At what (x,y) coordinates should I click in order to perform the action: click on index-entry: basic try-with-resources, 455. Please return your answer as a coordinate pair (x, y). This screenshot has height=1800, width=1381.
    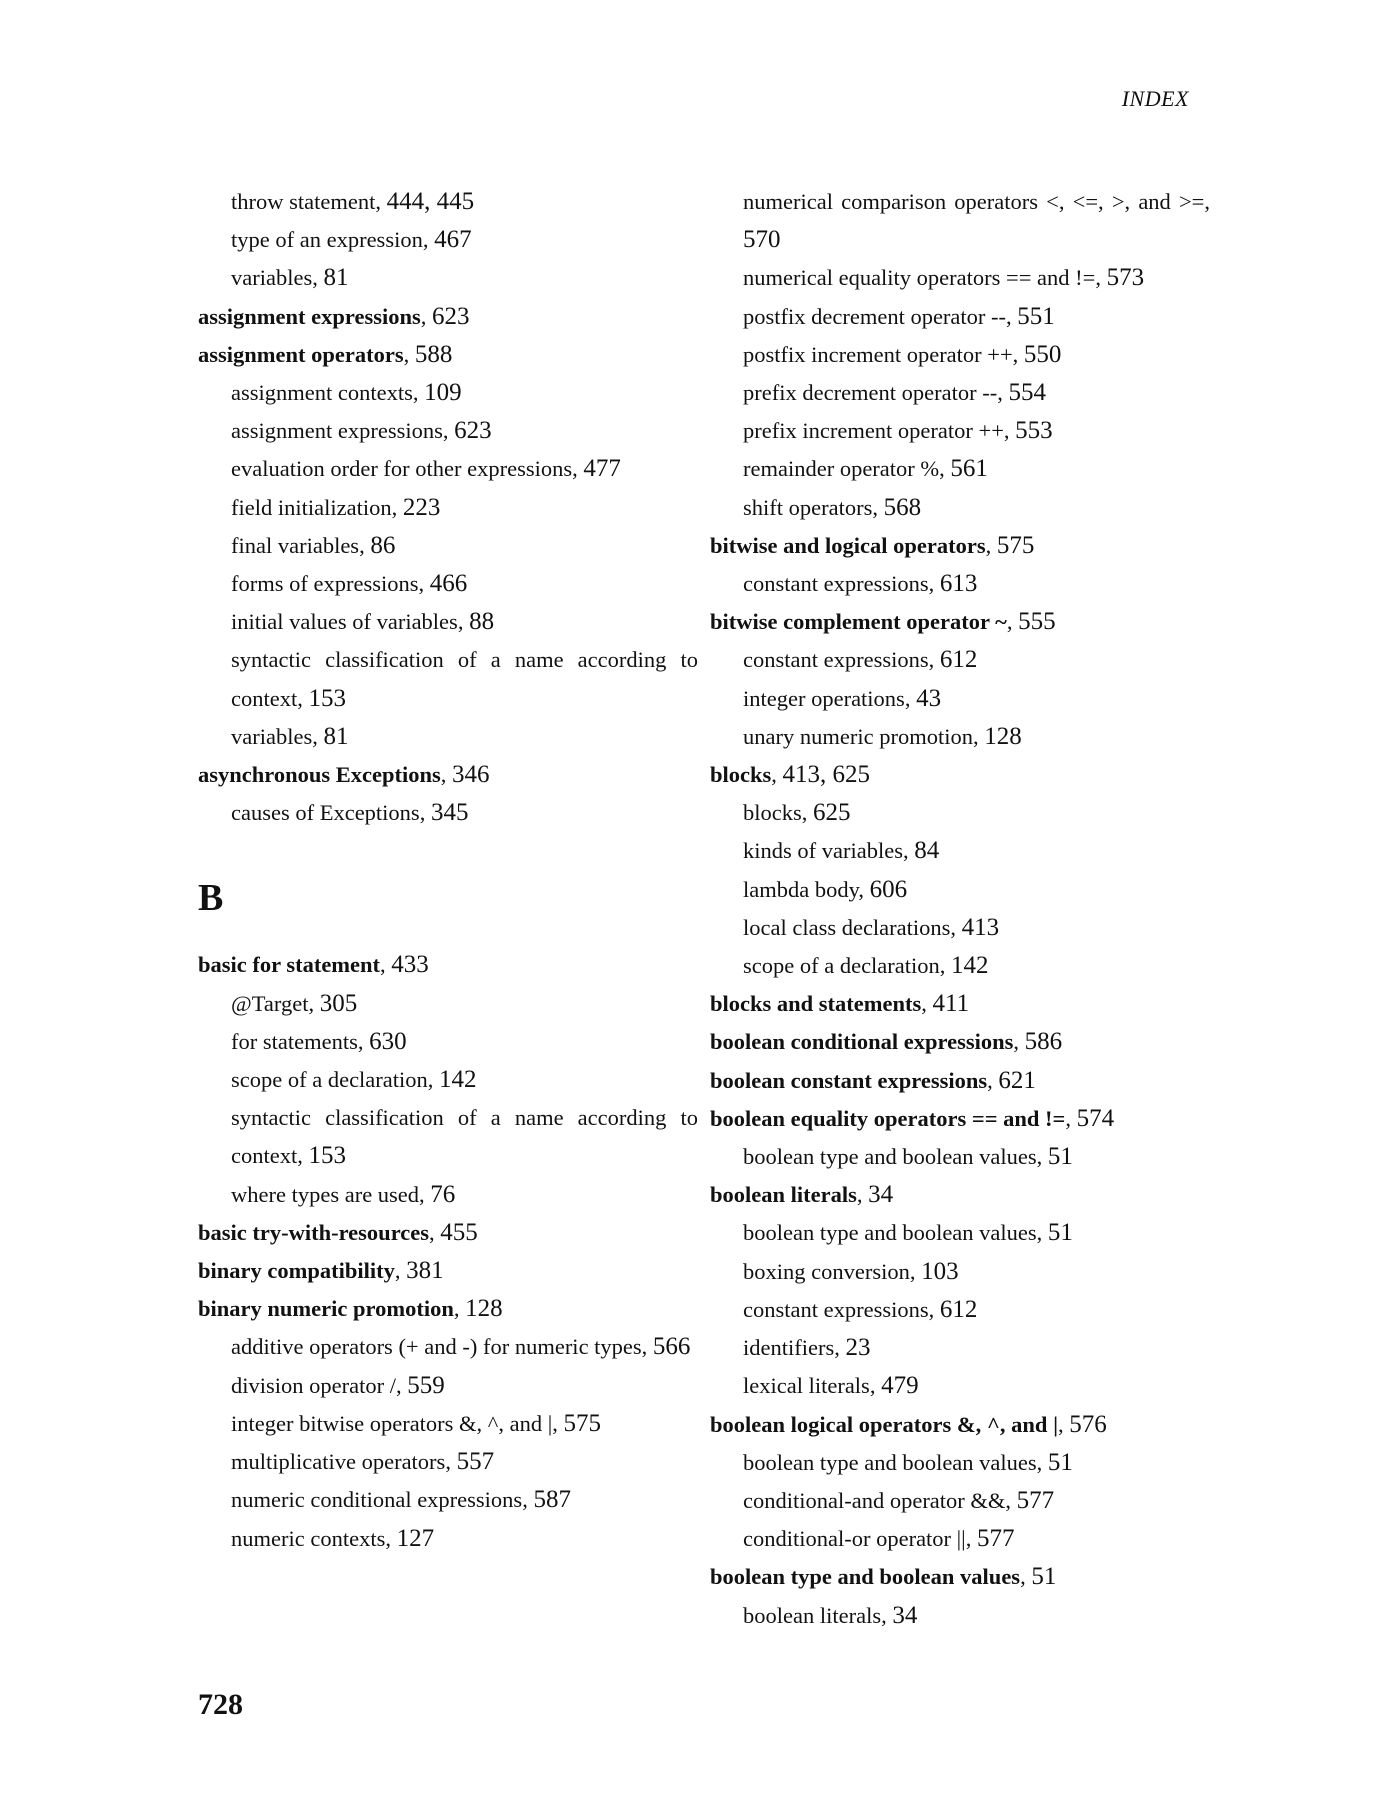
    Looking at the image, I should click on (448, 1233).